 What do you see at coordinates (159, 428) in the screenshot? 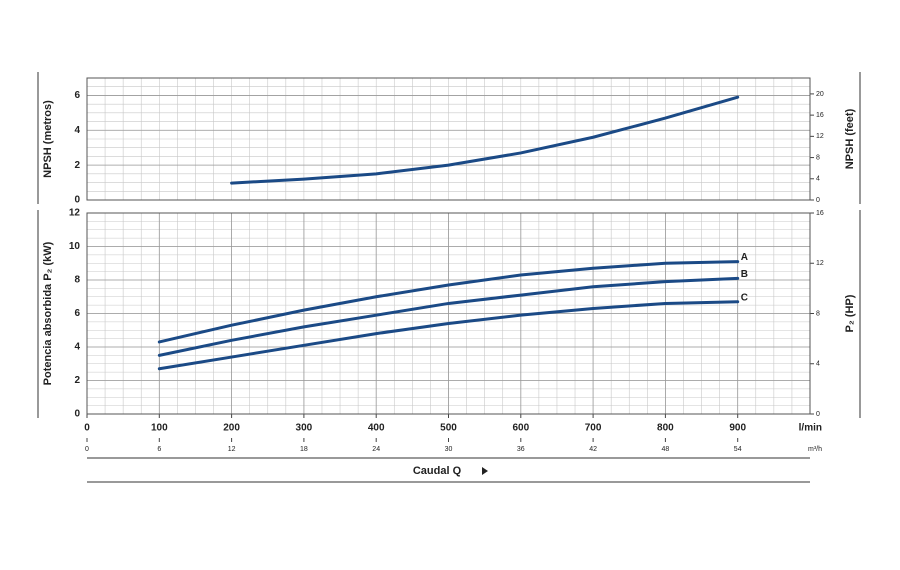
I see `x-tick-label: 100` at bounding box center [159, 428].